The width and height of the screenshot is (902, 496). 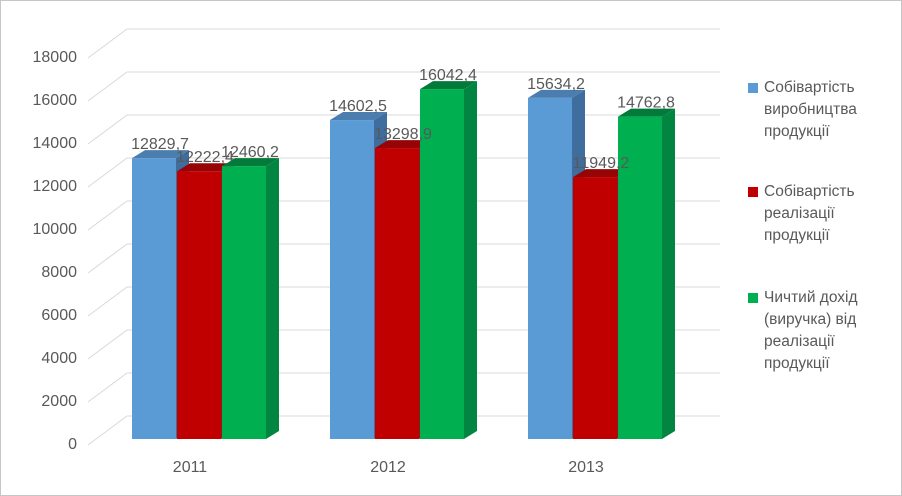 I want to click on legend-swatch-red-icon, so click(x=753, y=192).